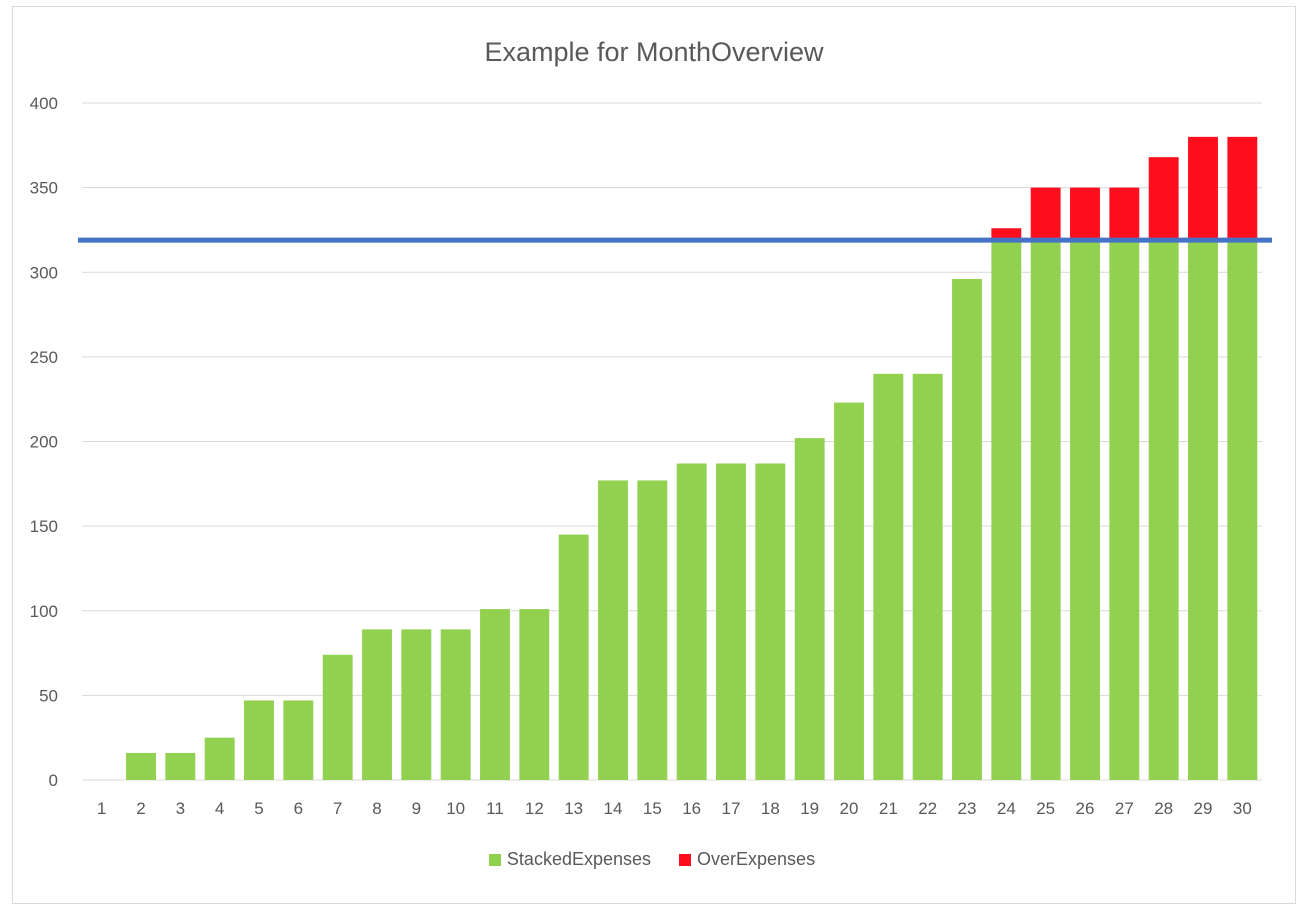  Describe the element at coordinates (298, 808) in the screenshot. I see `x-tick-label: 6` at that location.